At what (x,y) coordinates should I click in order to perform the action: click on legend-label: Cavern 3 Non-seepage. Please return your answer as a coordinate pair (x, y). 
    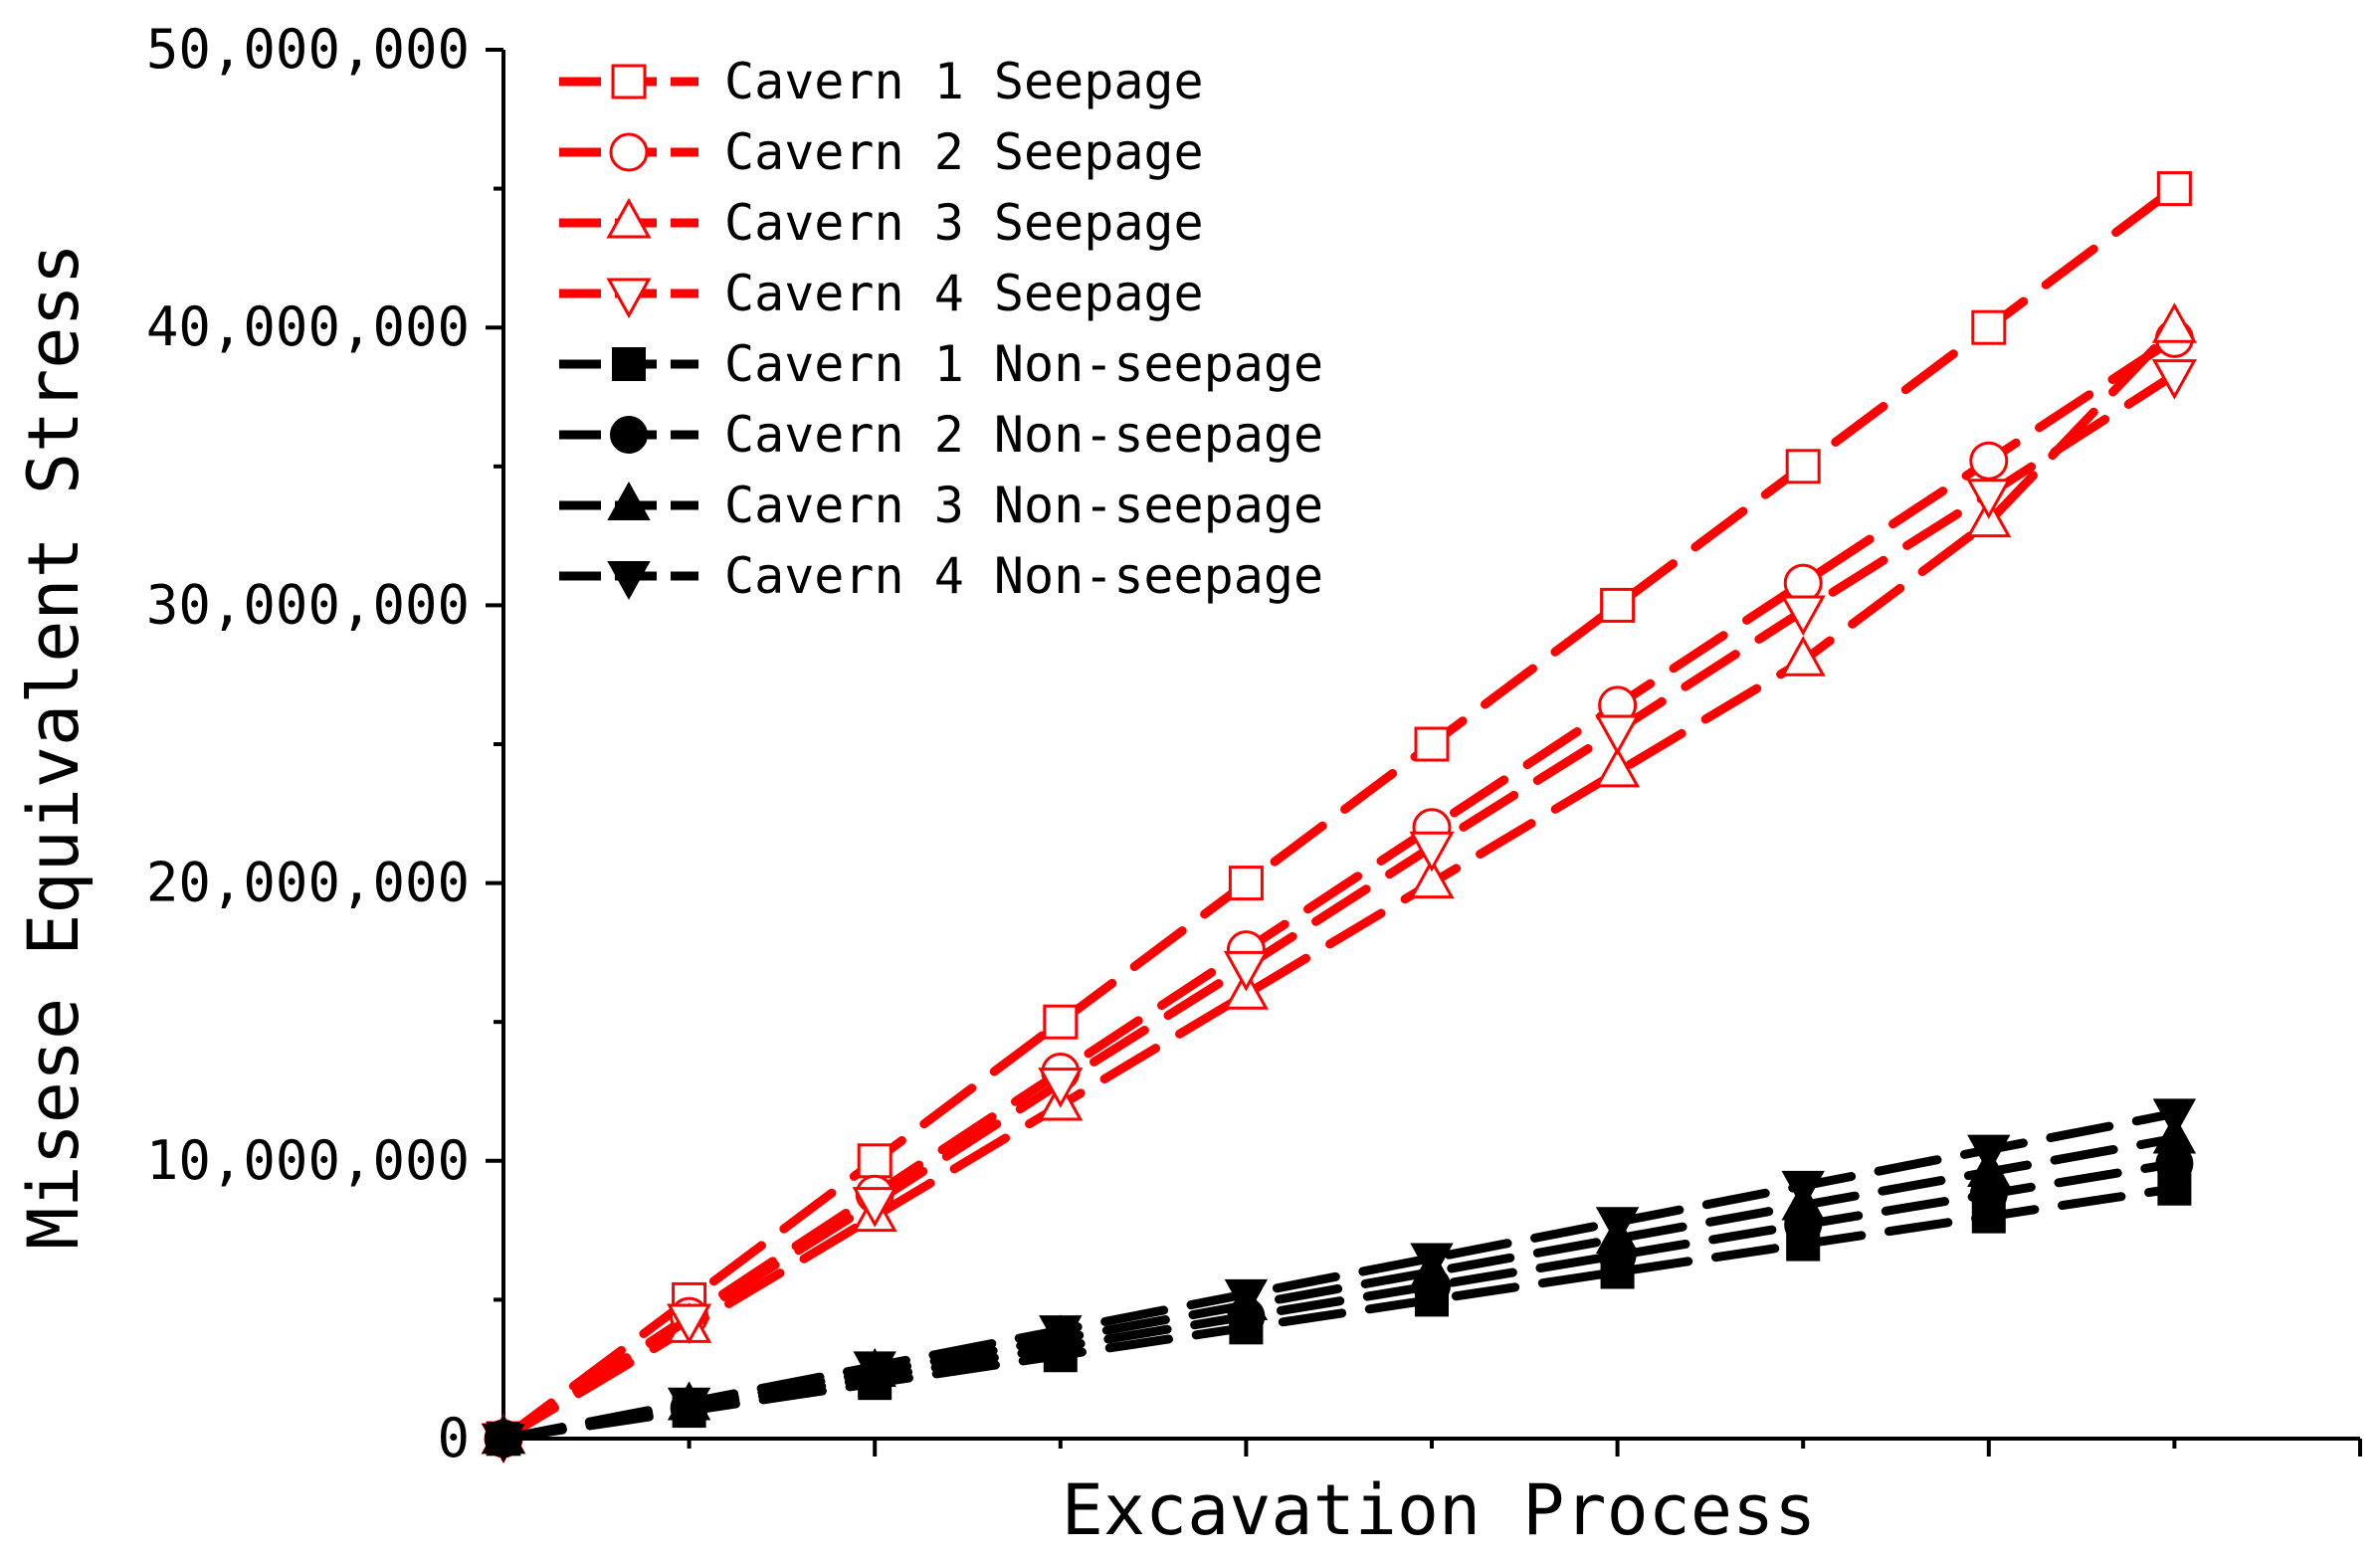
    Looking at the image, I should click on (1023, 505).